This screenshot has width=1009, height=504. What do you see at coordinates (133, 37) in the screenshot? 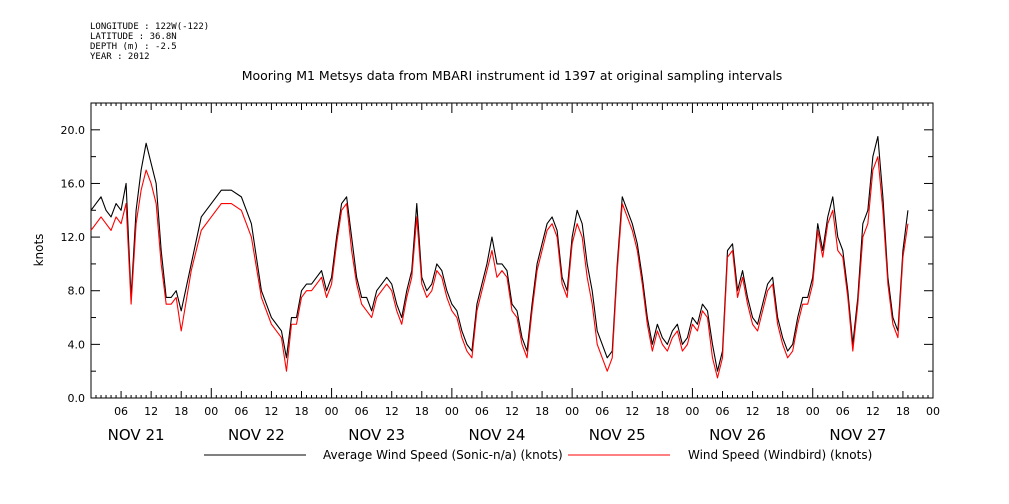
I see `latitude-text: LATITUDE : 36.8N` at bounding box center [133, 37].